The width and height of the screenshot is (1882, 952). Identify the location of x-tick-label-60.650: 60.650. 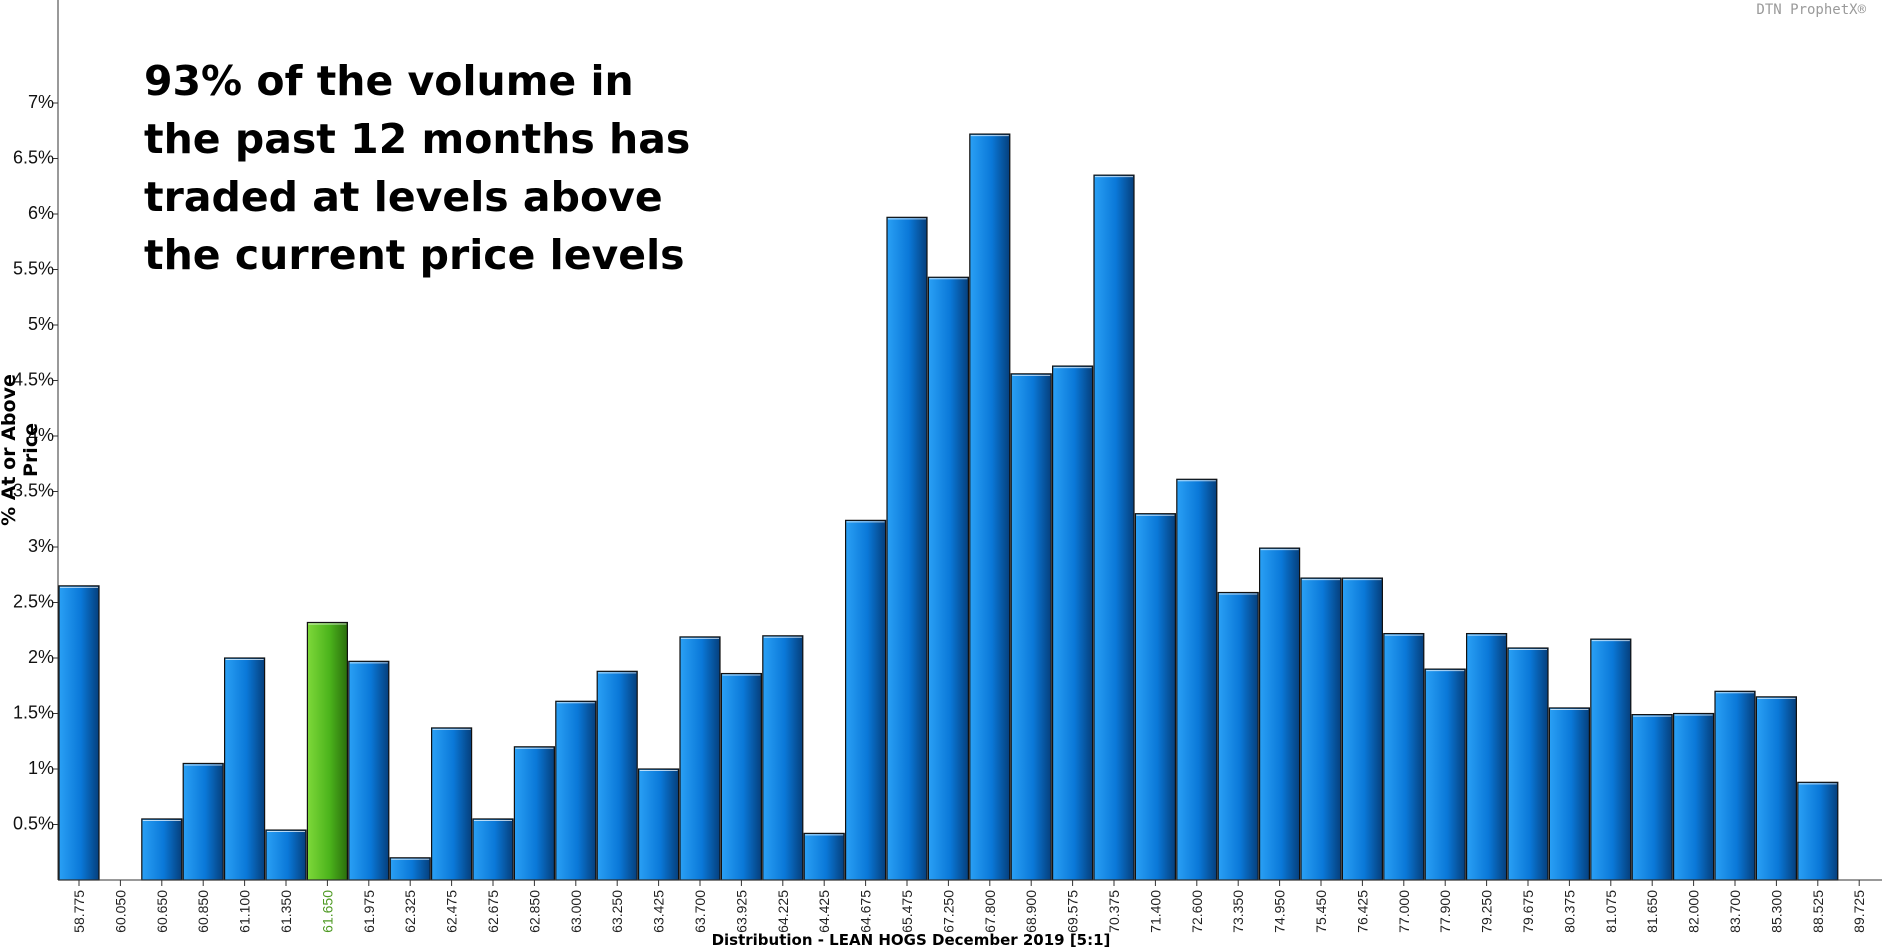
(162, 911).